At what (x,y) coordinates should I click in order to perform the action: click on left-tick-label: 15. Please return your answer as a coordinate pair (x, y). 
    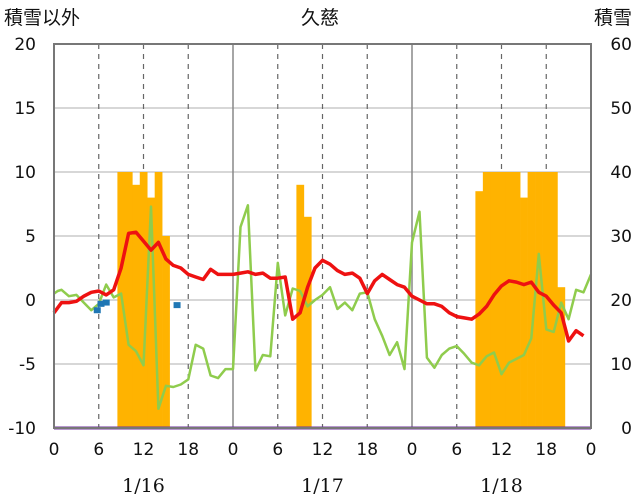
    Looking at the image, I should click on (25, 109).